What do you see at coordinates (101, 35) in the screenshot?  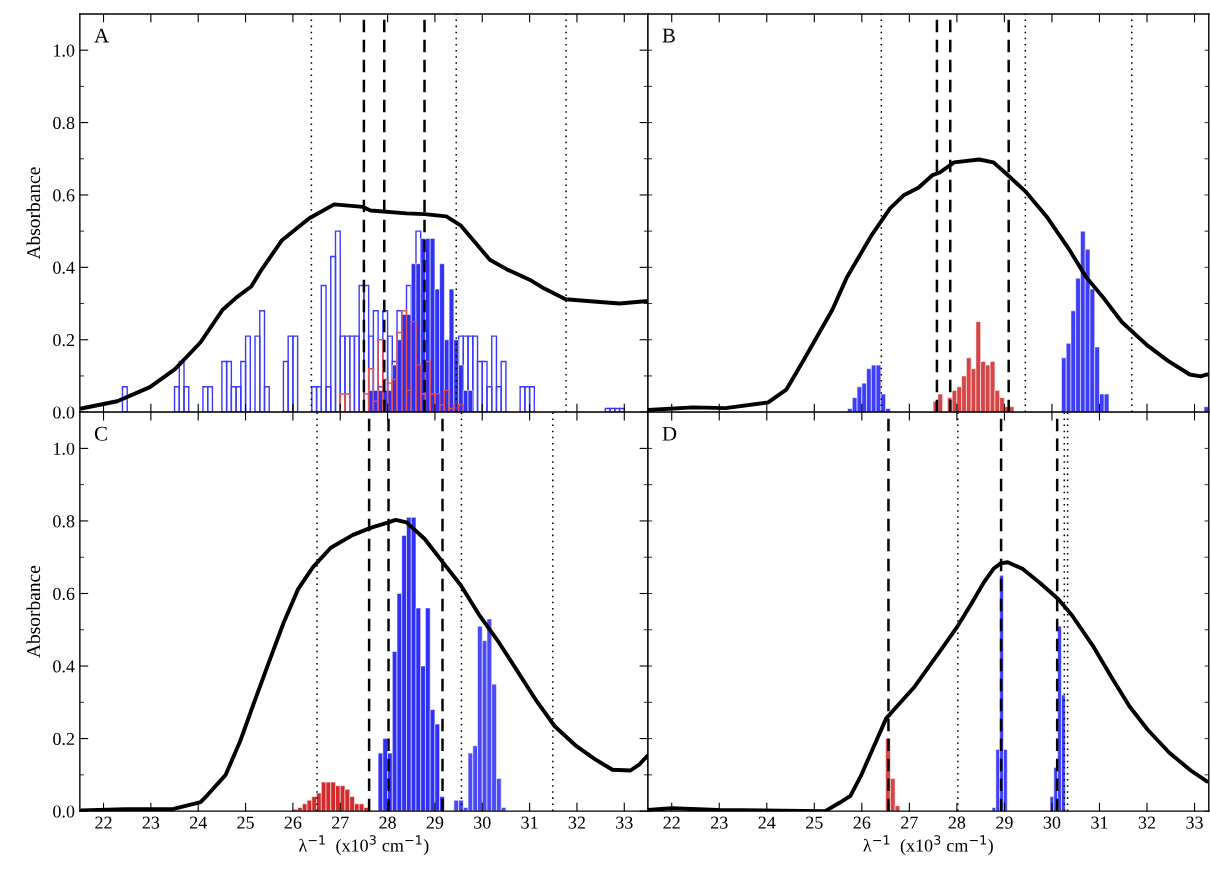 I see `text: A` at bounding box center [101, 35].